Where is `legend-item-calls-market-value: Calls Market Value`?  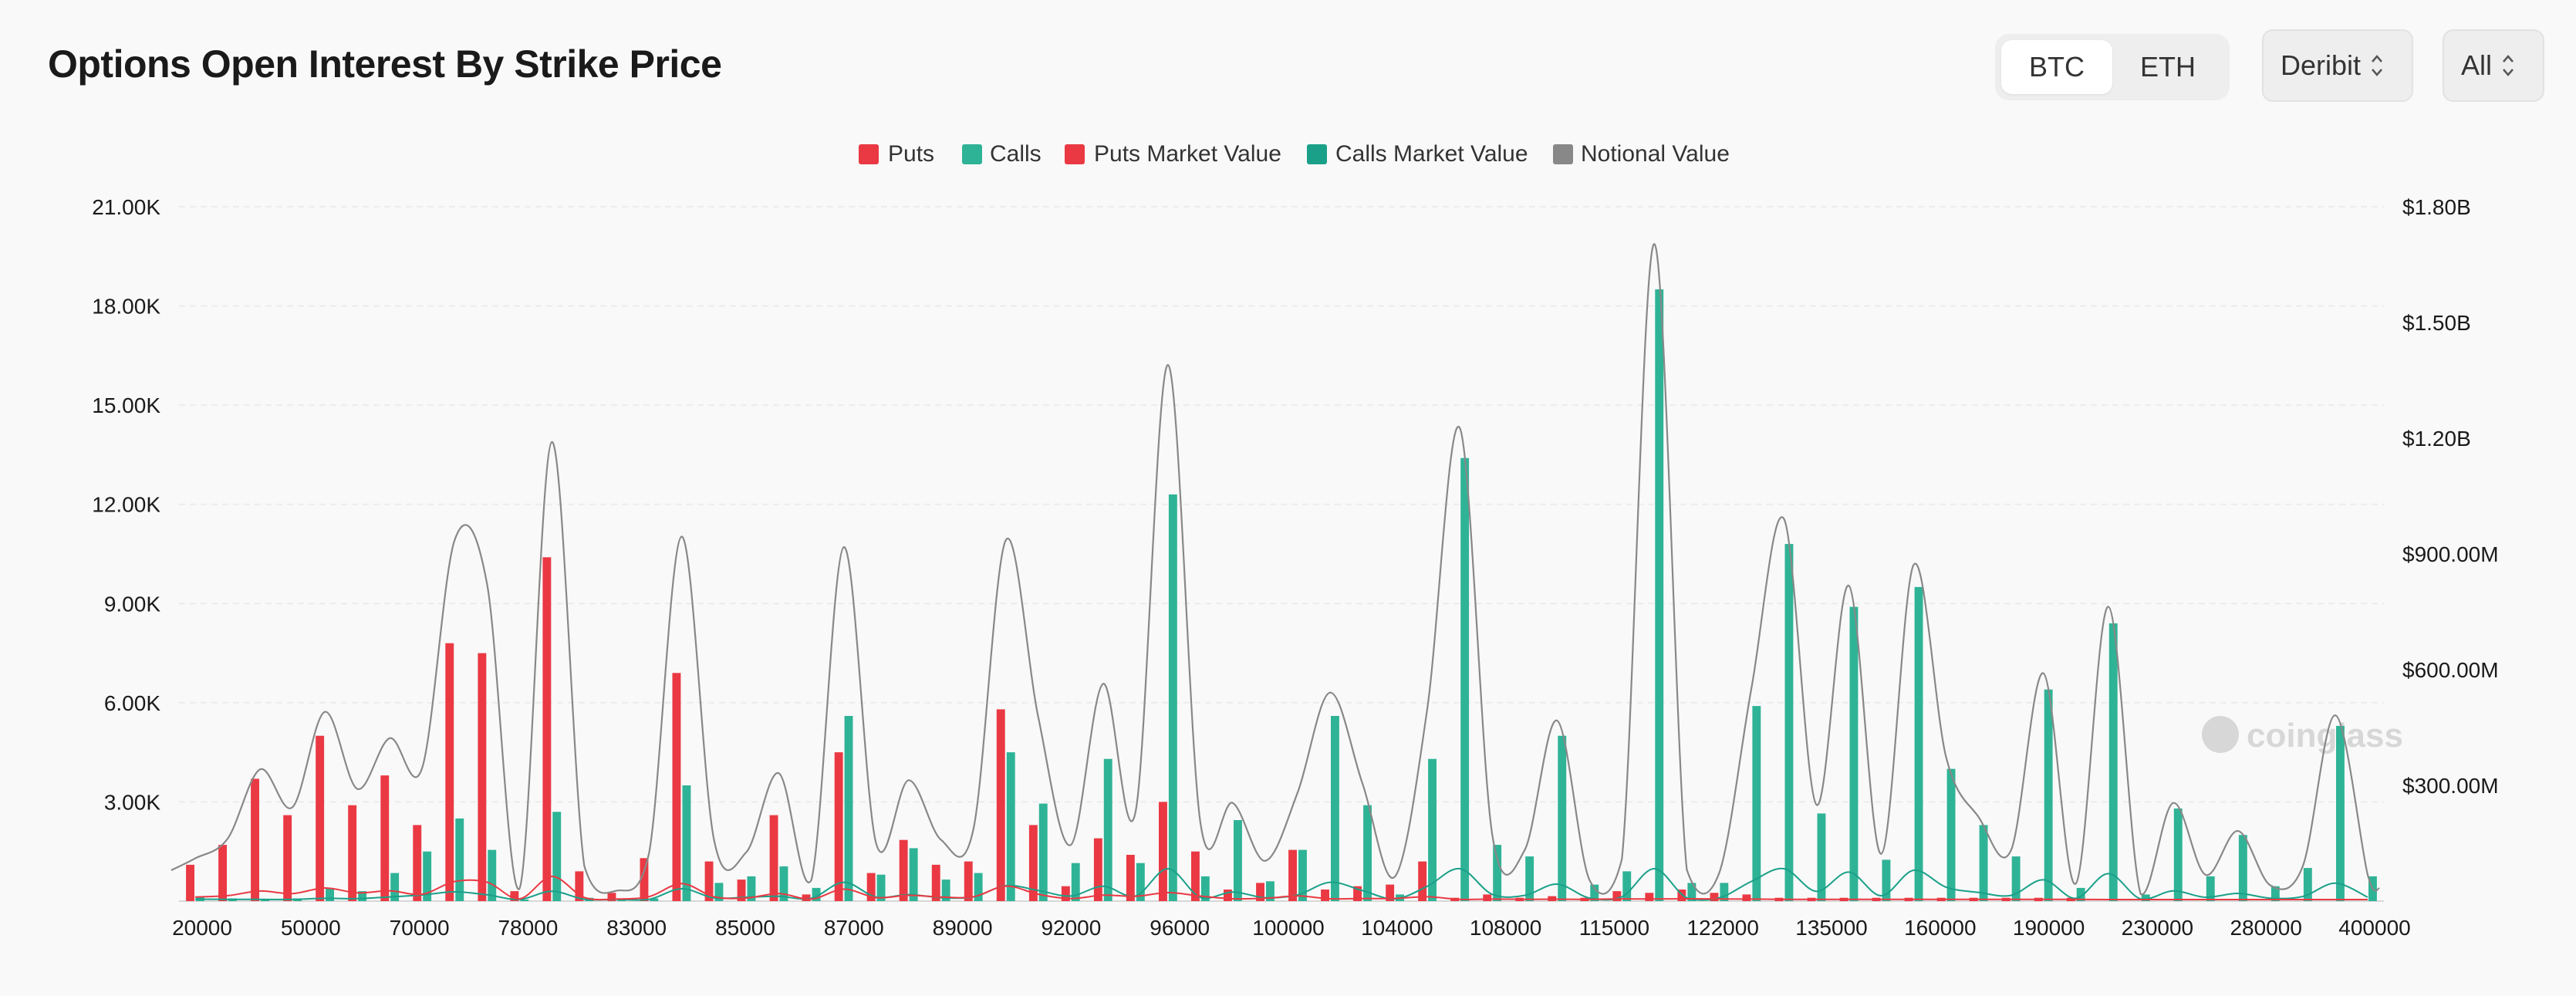 legend-item-calls-market-value: Calls Market Value is located at coordinates (1417, 154).